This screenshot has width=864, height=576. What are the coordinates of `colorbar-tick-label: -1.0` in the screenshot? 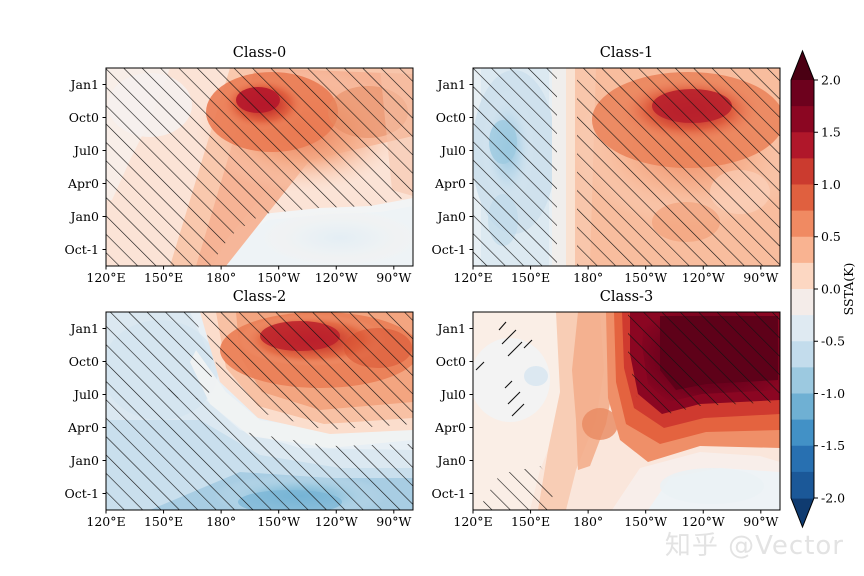 It's located at (833, 393).